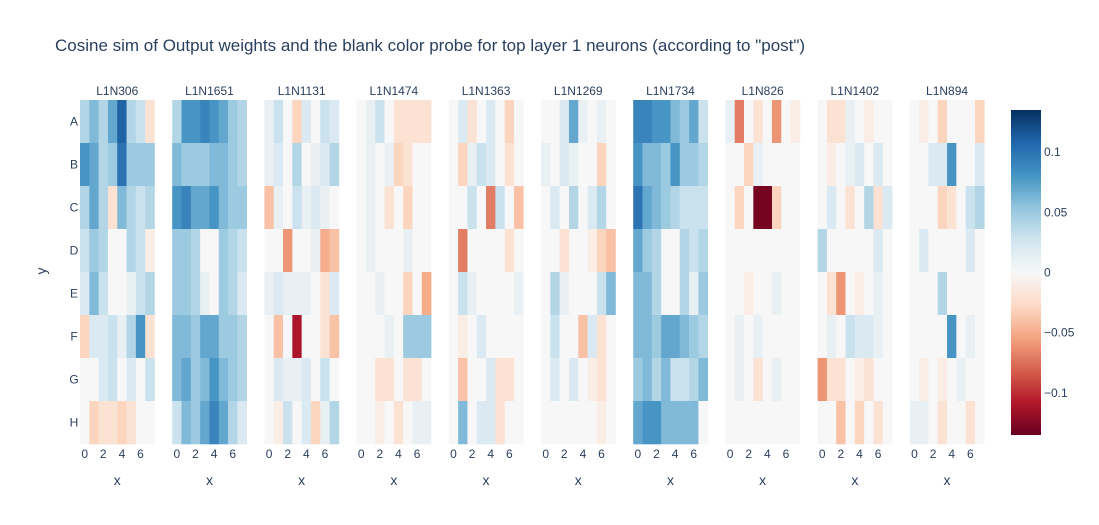 The width and height of the screenshot is (1099, 525). Describe the element at coordinates (1056, 393) in the screenshot. I see `colorbar-tick-label: −0.1` at that location.